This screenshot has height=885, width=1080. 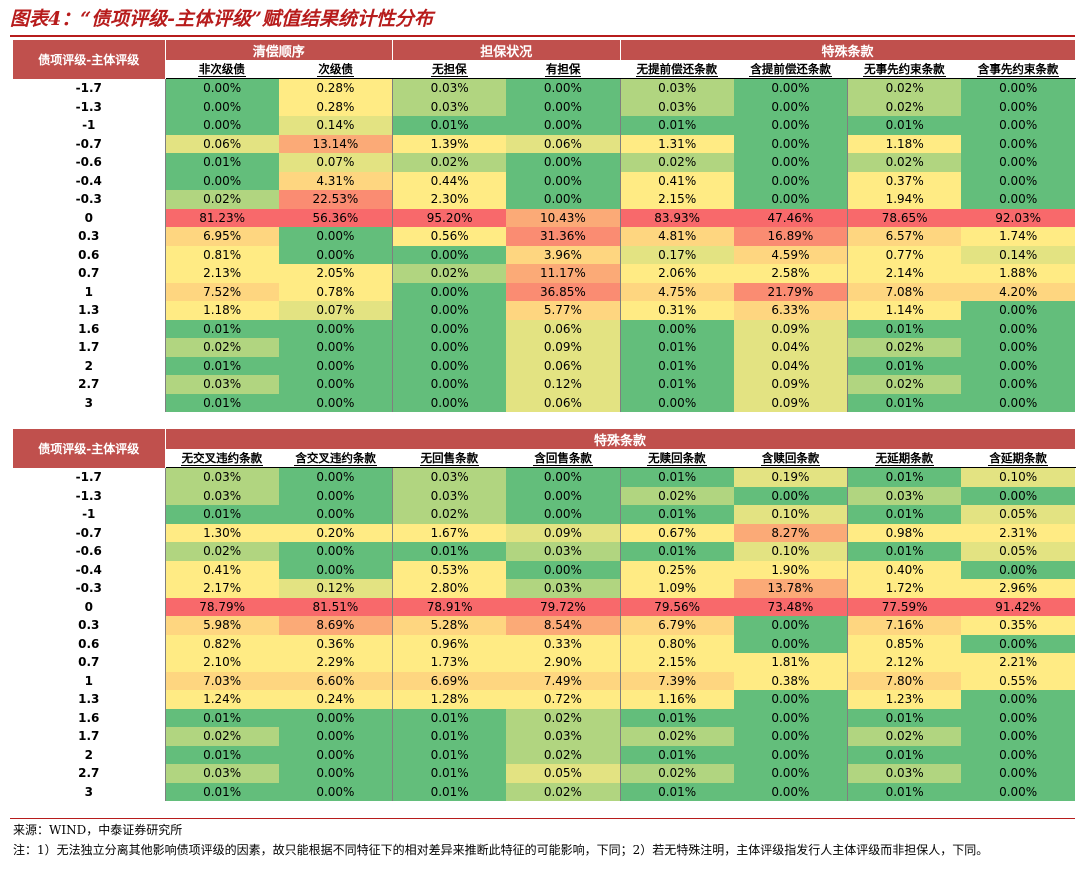 What do you see at coordinates (904, 143) in the screenshot?
I see `value-cell: 1.18%` at bounding box center [904, 143].